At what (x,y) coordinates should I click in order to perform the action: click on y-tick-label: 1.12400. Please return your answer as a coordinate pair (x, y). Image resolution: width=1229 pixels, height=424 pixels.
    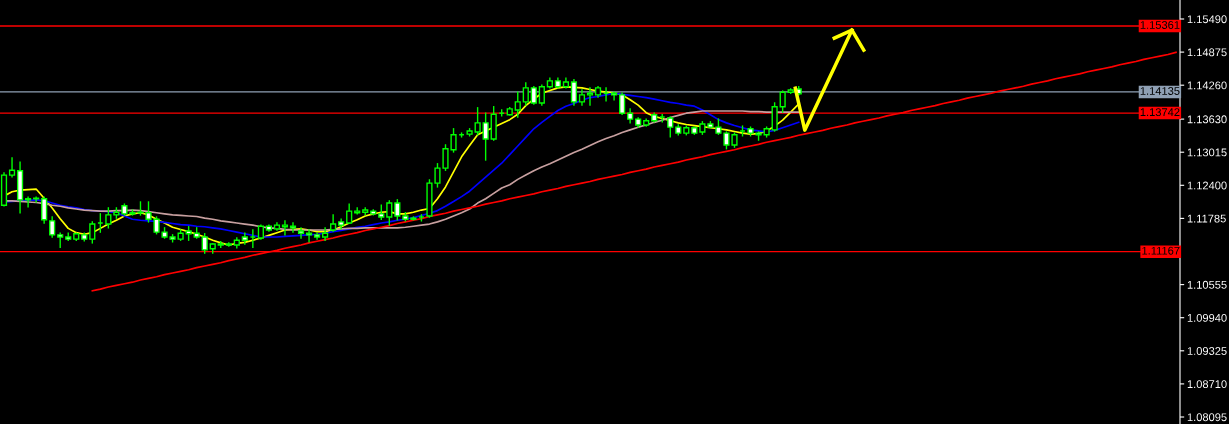
    Looking at the image, I should click on (1207, 185).